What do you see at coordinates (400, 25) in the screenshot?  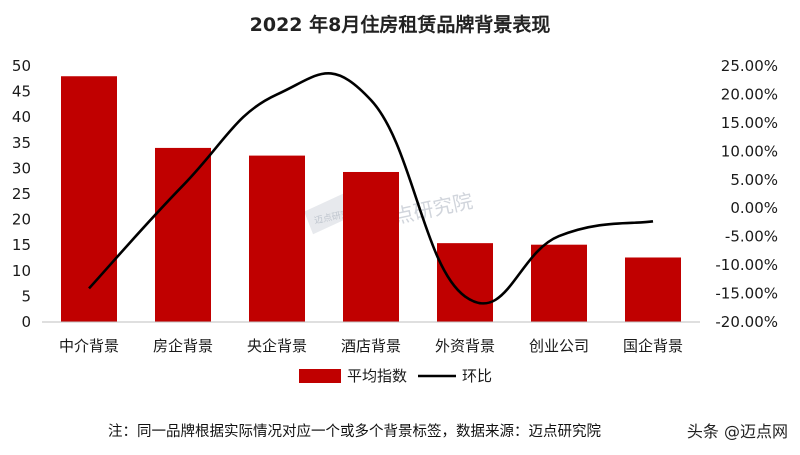 I see `chart-title: 2022 年8月住房租赁品牌背景表现` at bounding box center [400, 25].